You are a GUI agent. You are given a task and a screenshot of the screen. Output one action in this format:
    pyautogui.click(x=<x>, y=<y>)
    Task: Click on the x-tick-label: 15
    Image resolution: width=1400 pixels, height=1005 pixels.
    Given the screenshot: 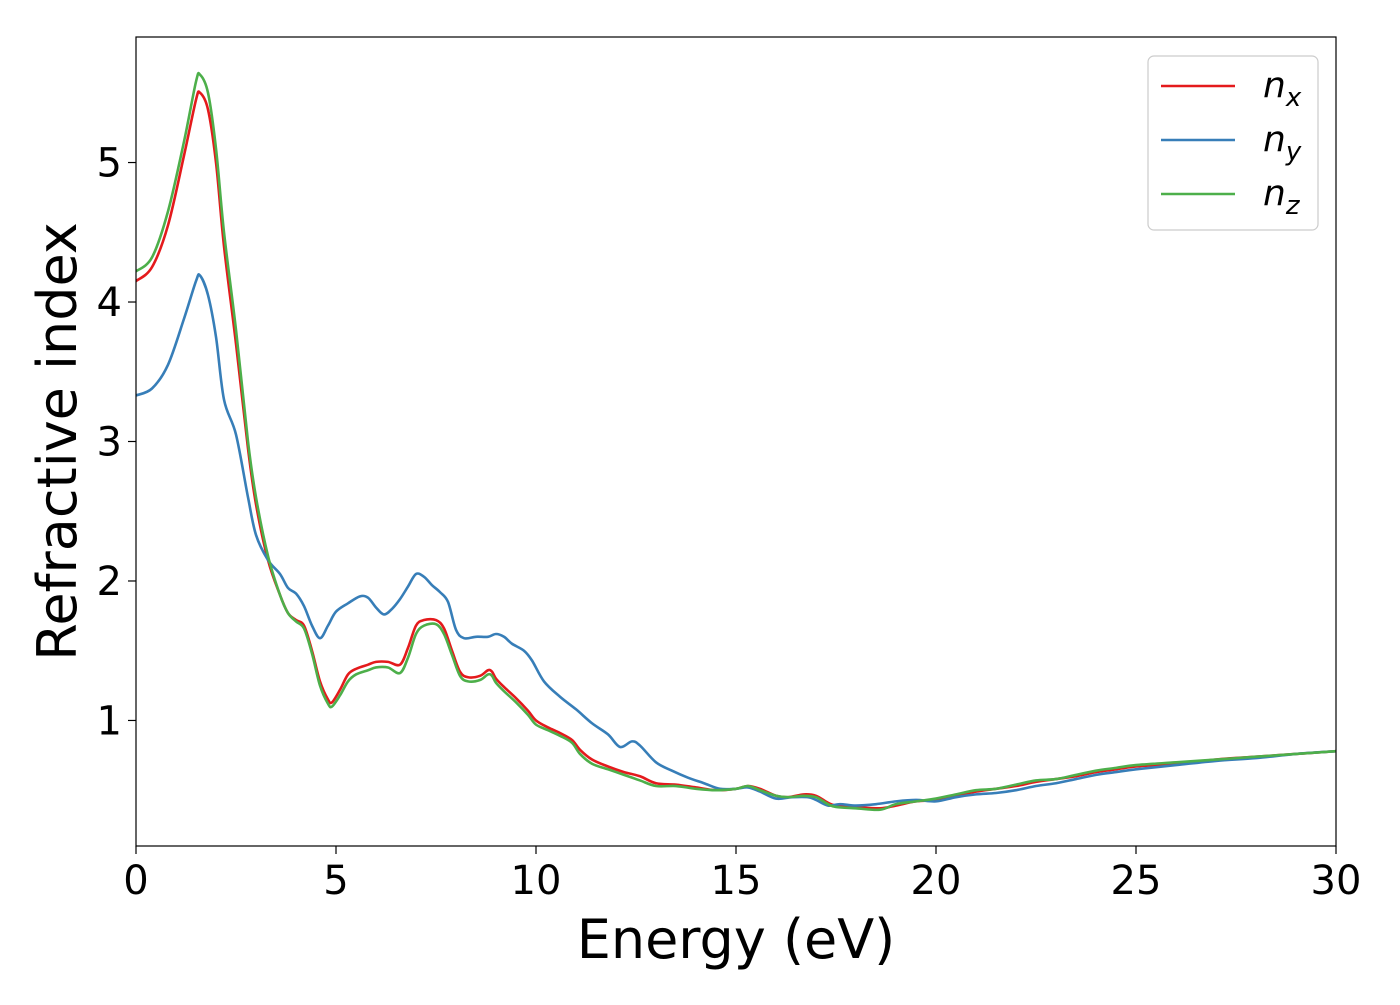 What is the action you would take?
    pyautogui.click(x=736, y=881)
    